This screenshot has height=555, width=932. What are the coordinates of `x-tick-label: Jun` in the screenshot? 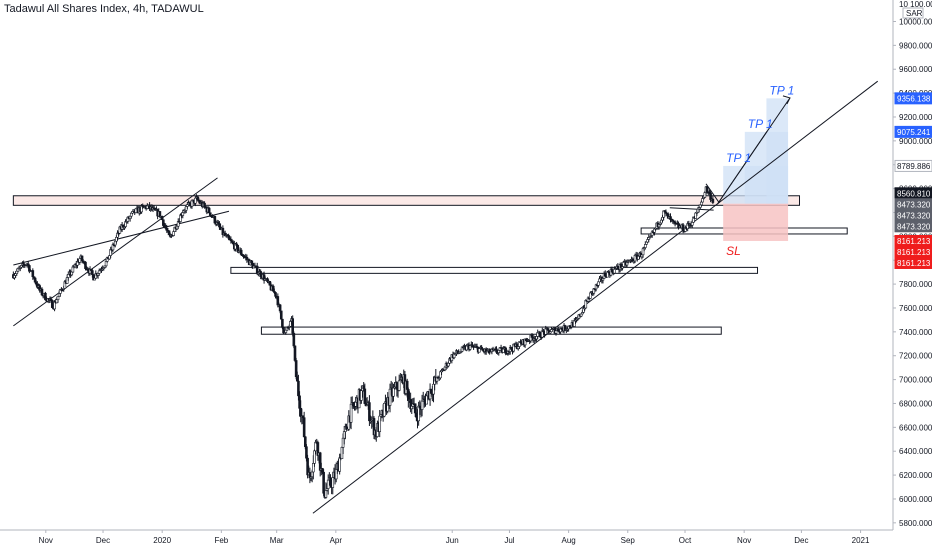 It's located at (452, 540).